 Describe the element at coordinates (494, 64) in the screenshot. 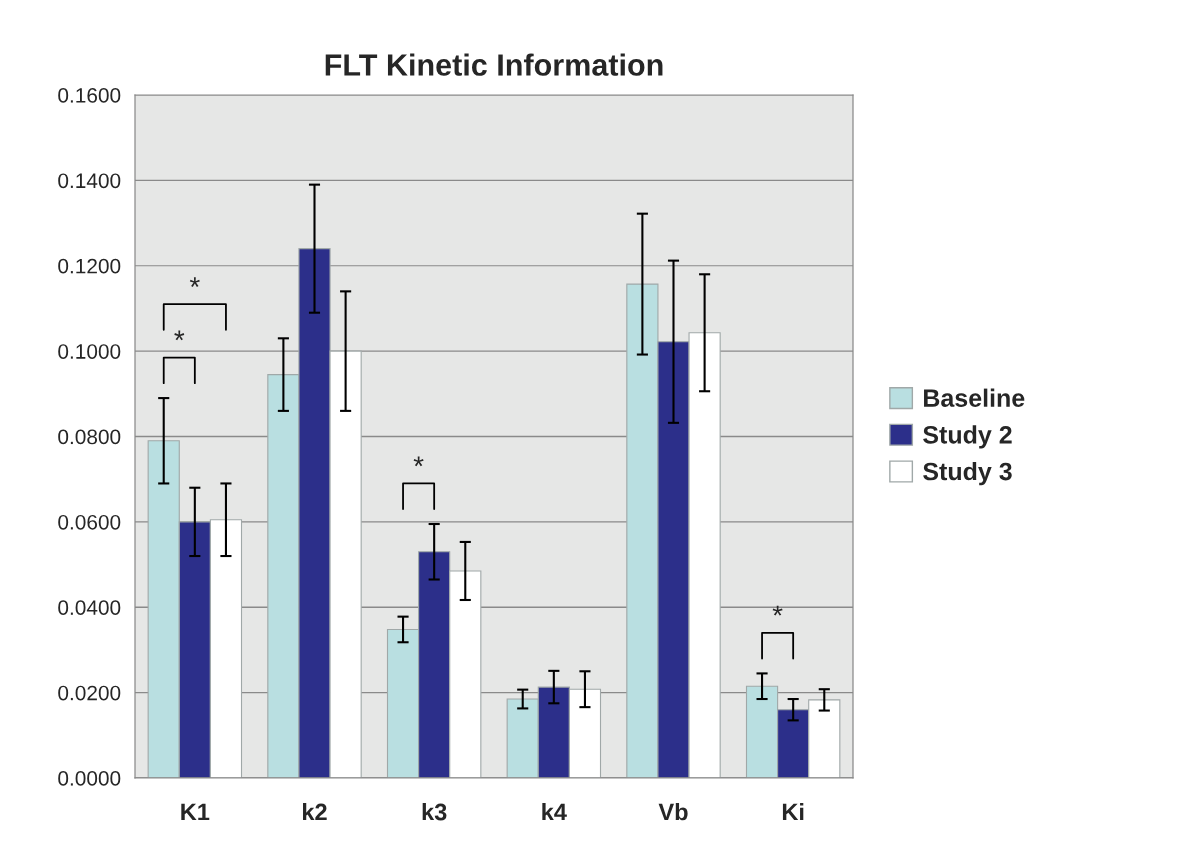

I see `chart-title: FLT Kinetic Information` at that location.